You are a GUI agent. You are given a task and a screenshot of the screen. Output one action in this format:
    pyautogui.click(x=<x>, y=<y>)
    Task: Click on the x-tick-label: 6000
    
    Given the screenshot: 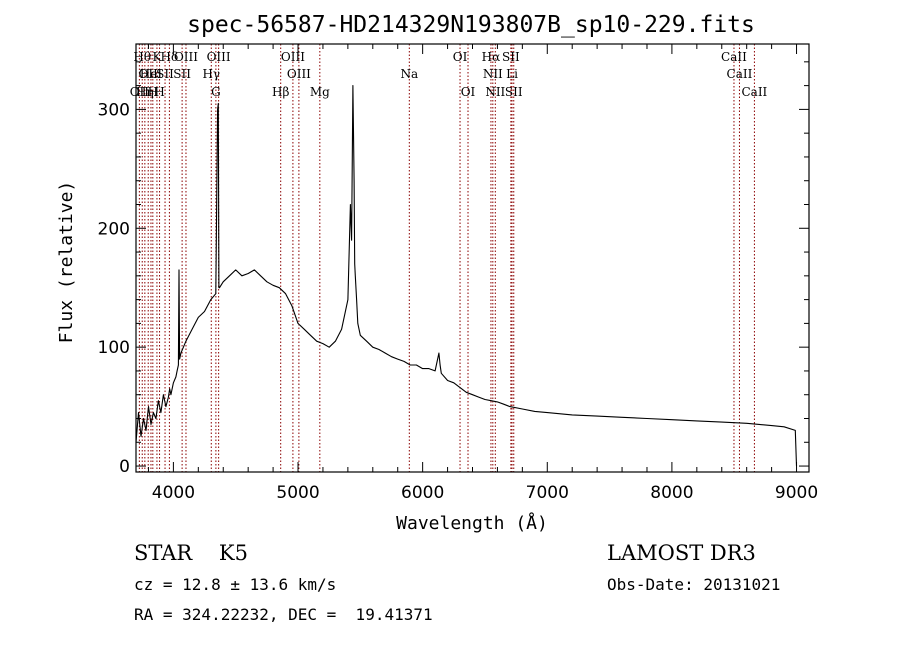 What is the action you would take?
    pyautogui.click(x=422, y=493)
    